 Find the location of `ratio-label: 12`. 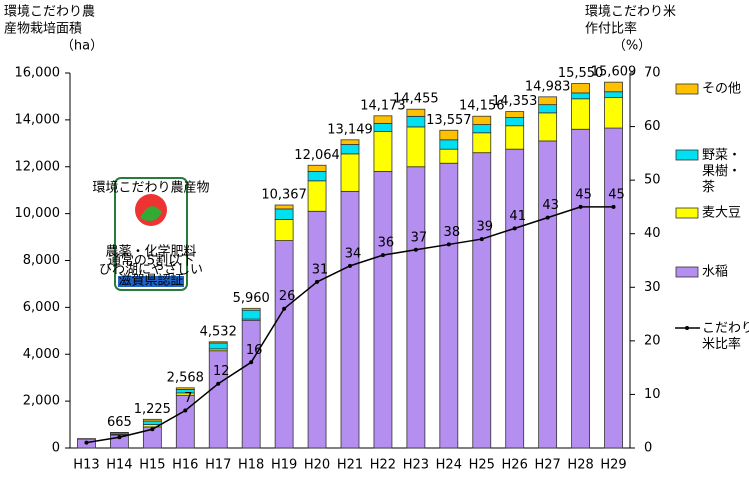

ratio-label: 12 is located at coordinates (221, 371).